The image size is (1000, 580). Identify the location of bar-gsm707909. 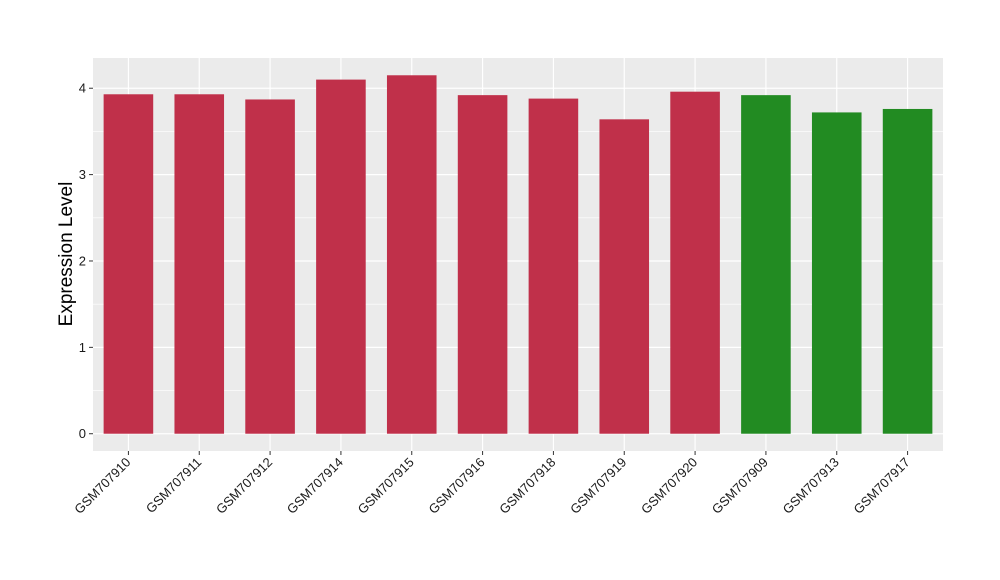
(766, 264).